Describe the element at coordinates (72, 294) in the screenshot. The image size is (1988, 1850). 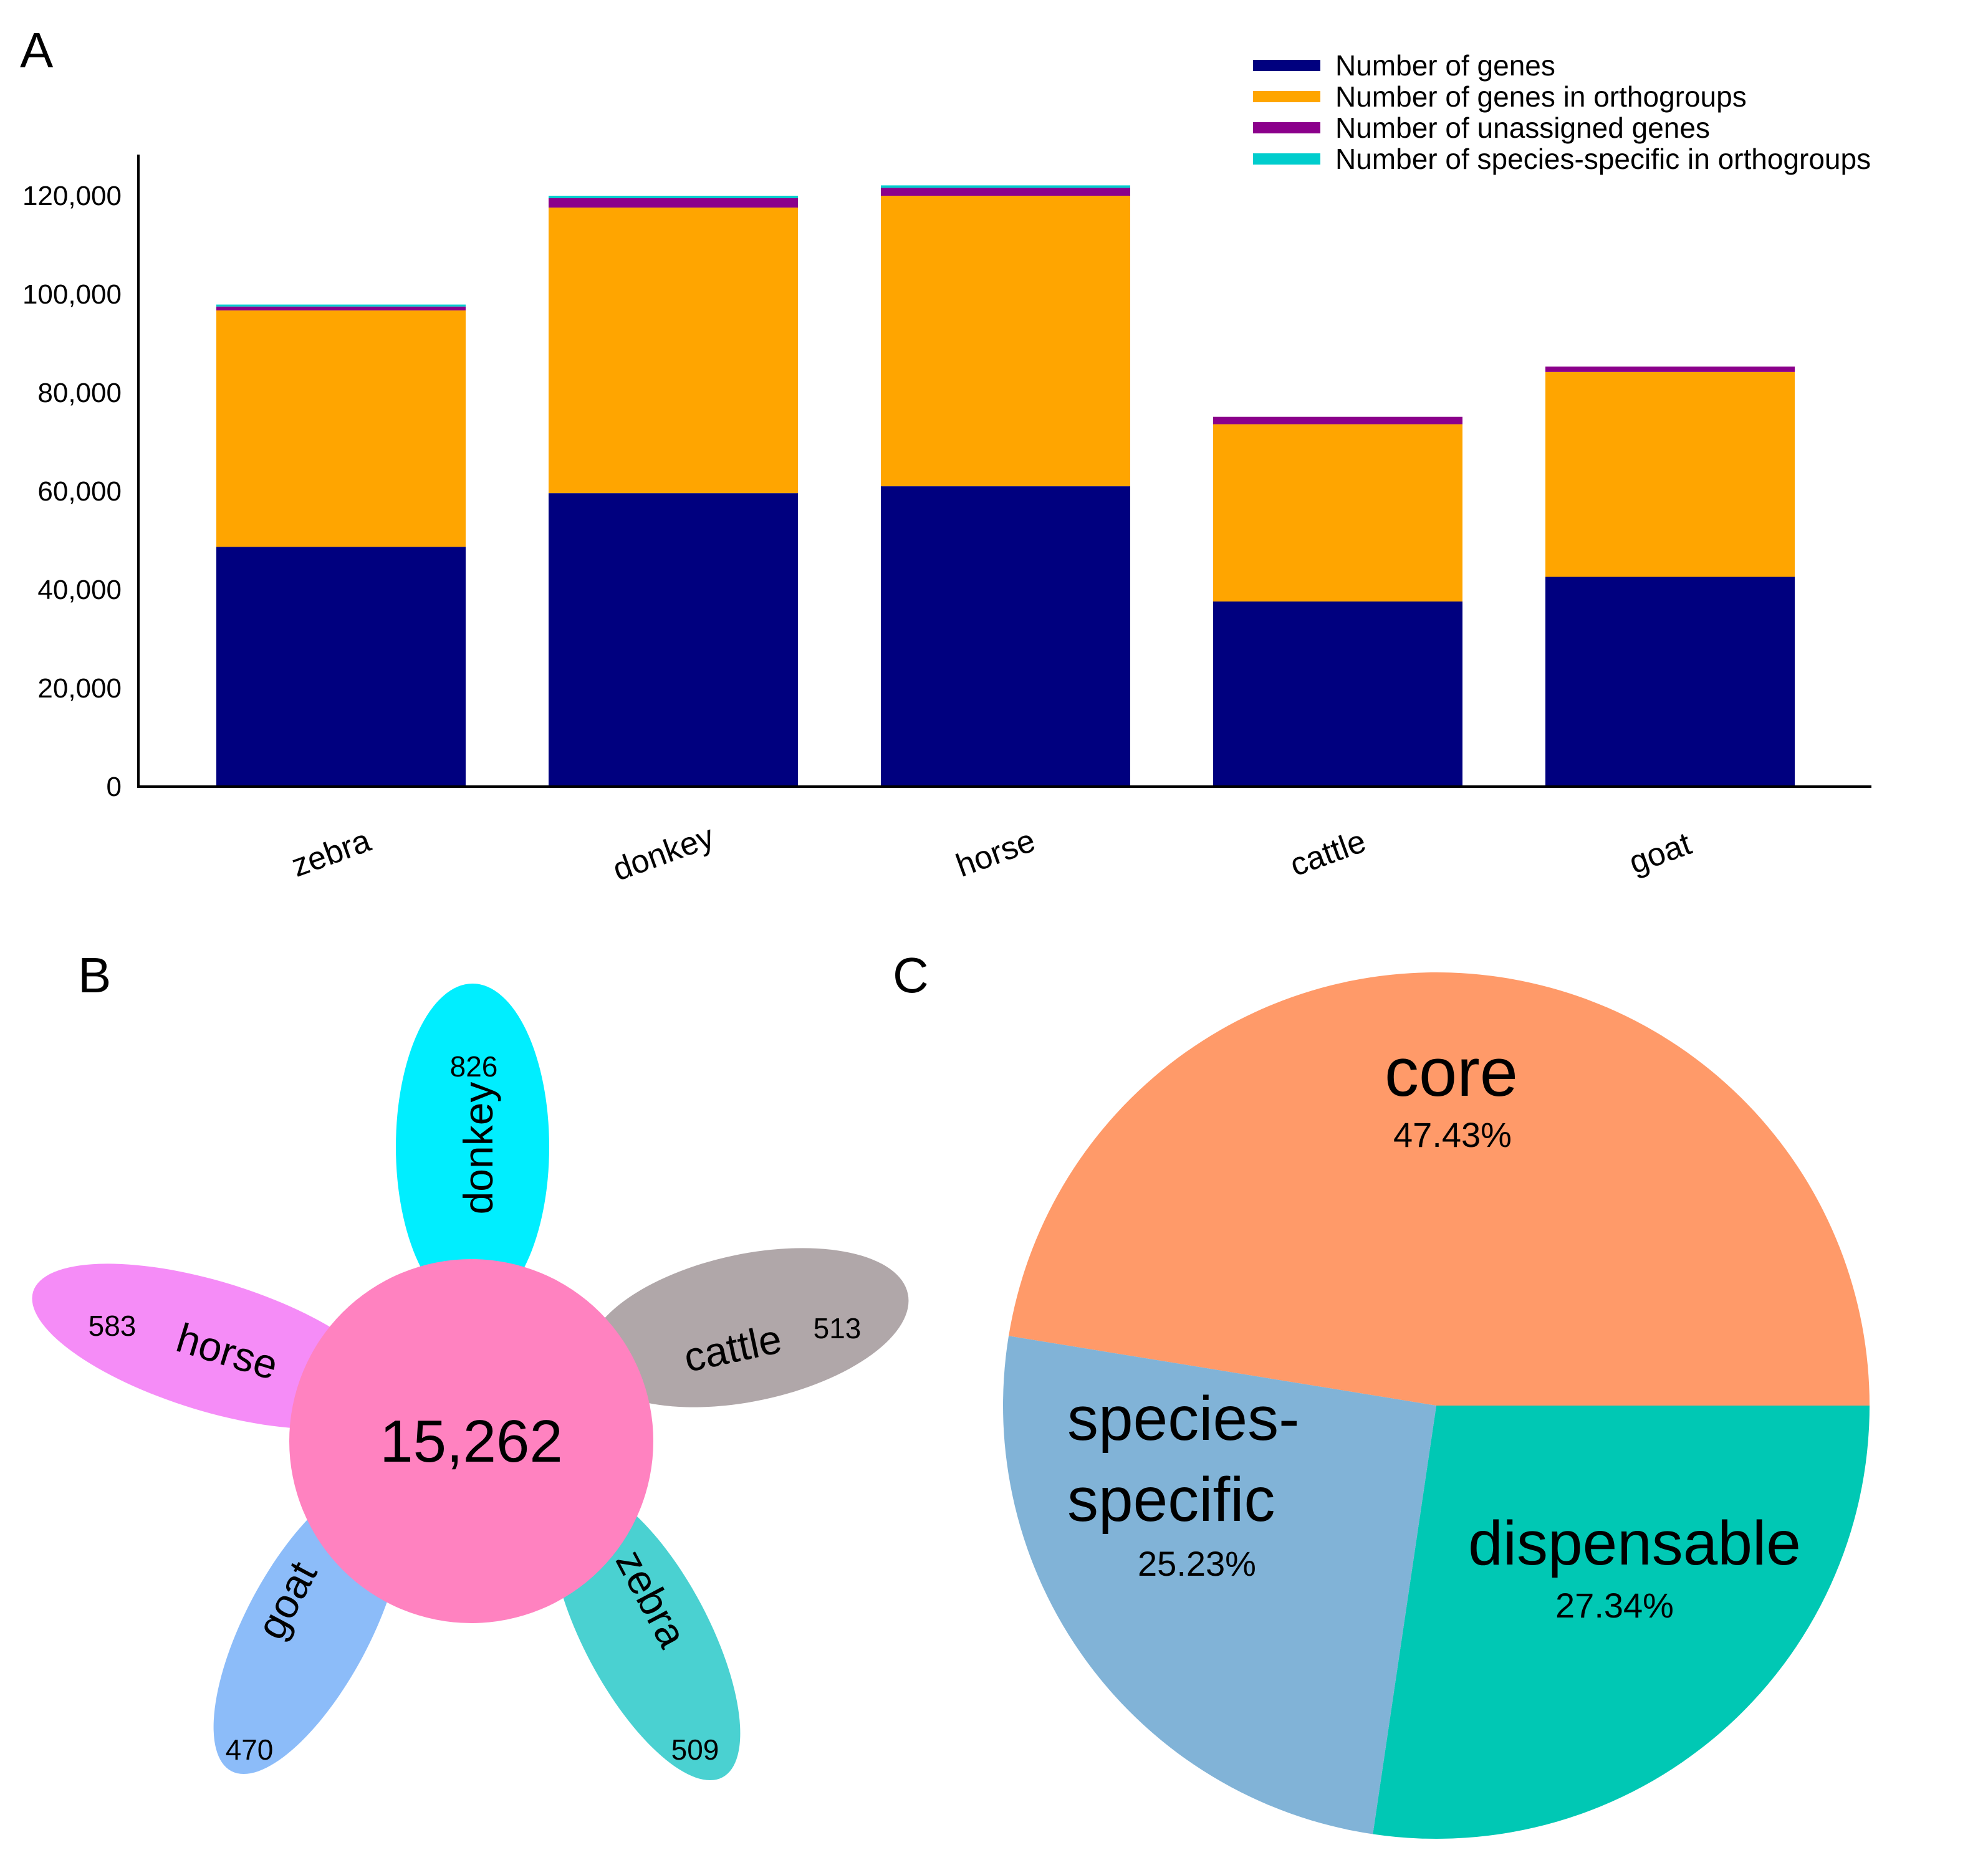
I see `y-tick-label: 100,000` at that location.